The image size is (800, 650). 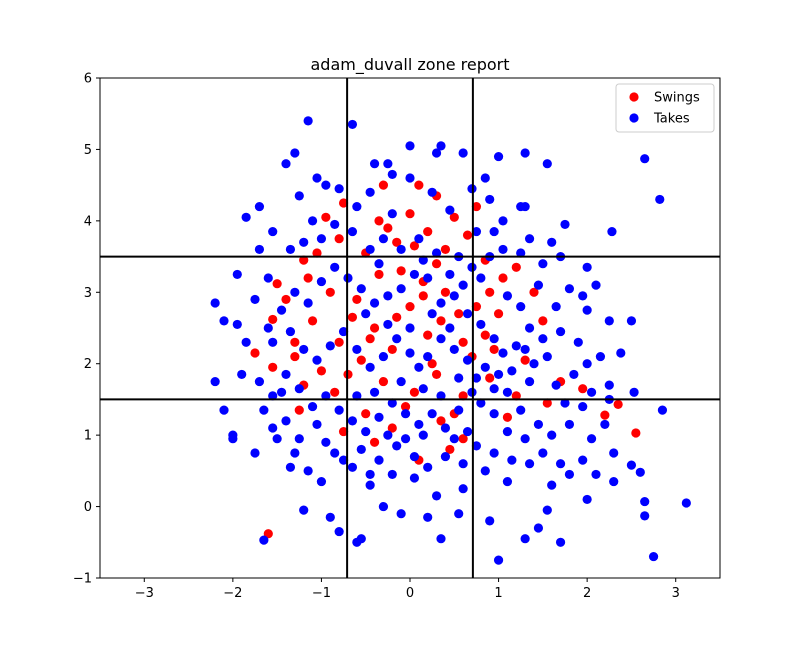 I want to click on legend-label: Takes, so click(x=671, y=119).